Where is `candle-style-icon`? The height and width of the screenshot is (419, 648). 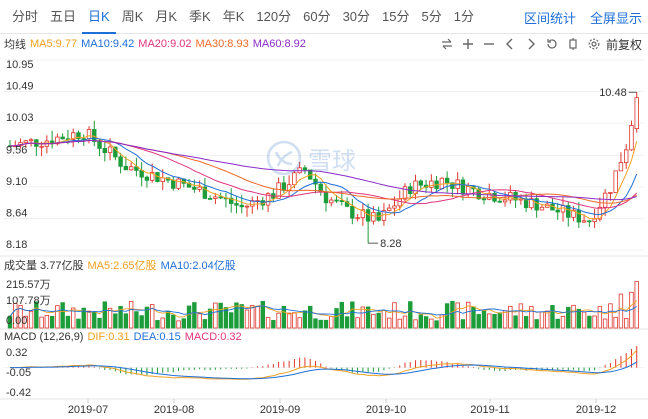 candle-style-icon is located at coordinates (573, 44).